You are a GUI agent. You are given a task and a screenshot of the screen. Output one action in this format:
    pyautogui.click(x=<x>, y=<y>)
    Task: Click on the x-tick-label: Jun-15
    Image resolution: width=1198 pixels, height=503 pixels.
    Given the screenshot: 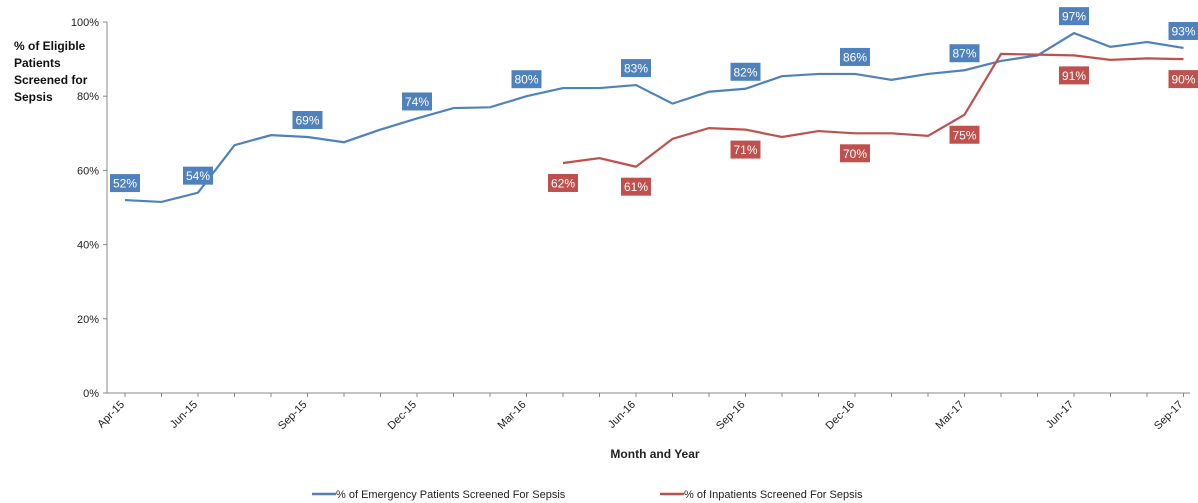 What is the action you would take?
    pyautogui.click(x=184, y=415)
    